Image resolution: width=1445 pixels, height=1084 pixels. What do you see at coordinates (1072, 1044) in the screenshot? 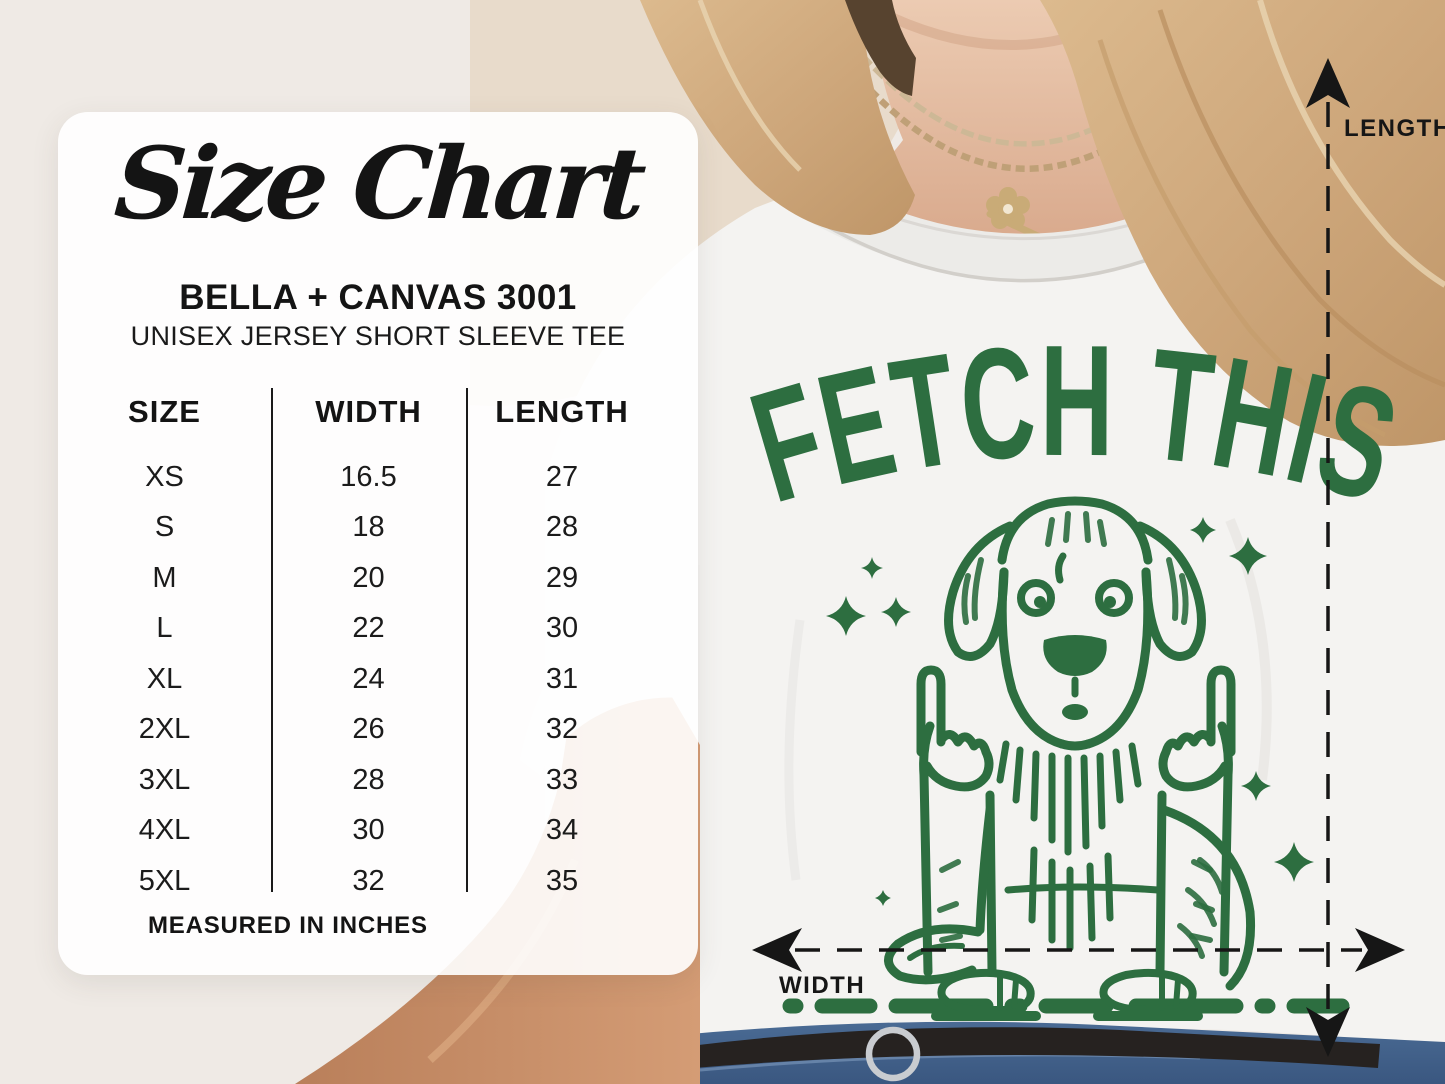
I see `shirt-hem-shadow` at bounding box center [1072, 1044].